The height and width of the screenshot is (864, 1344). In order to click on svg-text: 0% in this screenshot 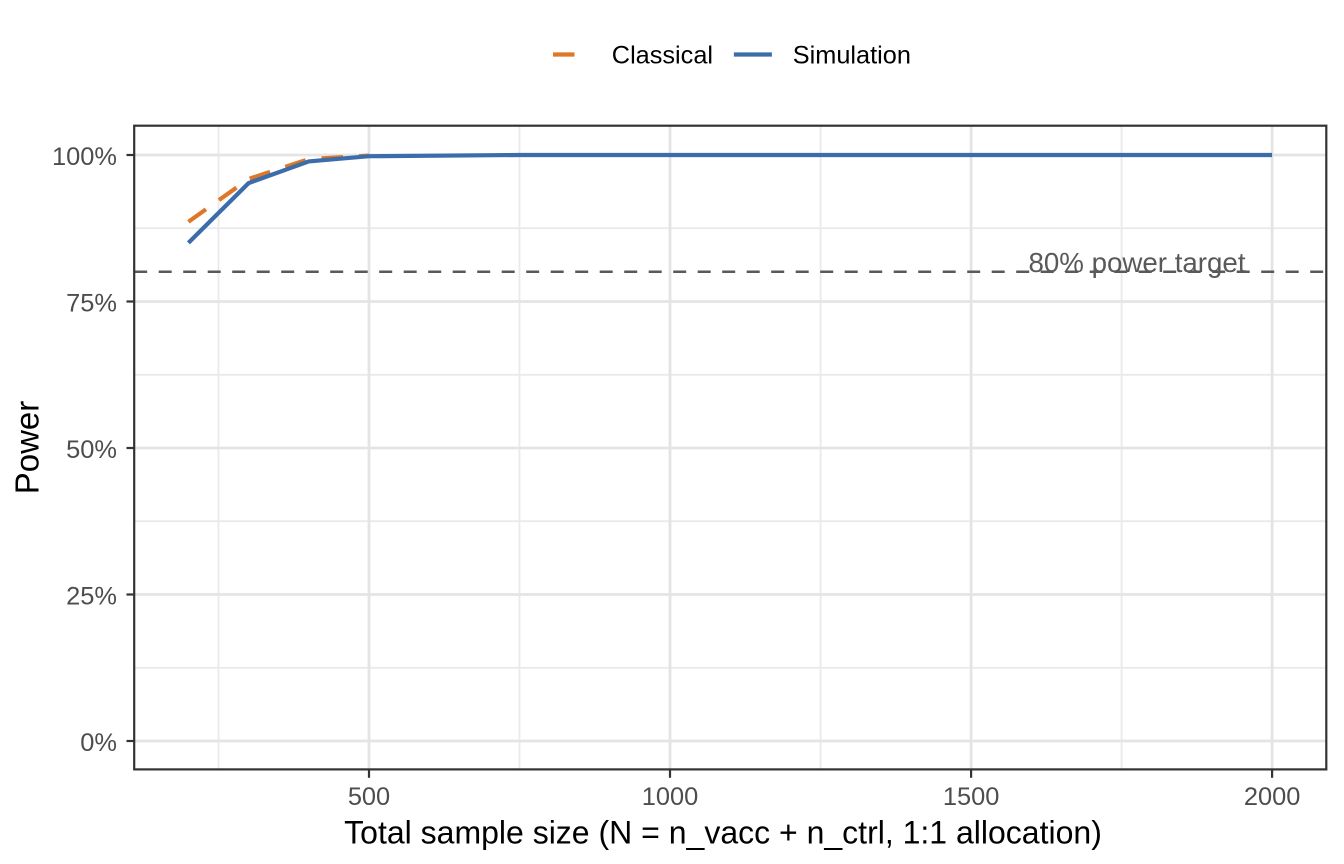, I will do `click(98, 743)`.